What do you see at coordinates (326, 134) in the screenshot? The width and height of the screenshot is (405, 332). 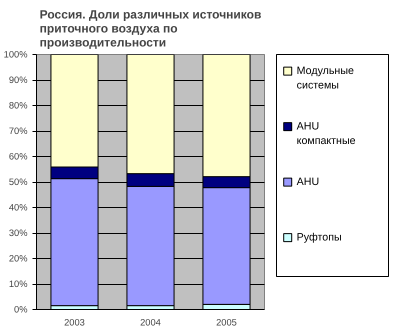 I see `legend-label: AHU компактные` at bounding box center [326, 134].